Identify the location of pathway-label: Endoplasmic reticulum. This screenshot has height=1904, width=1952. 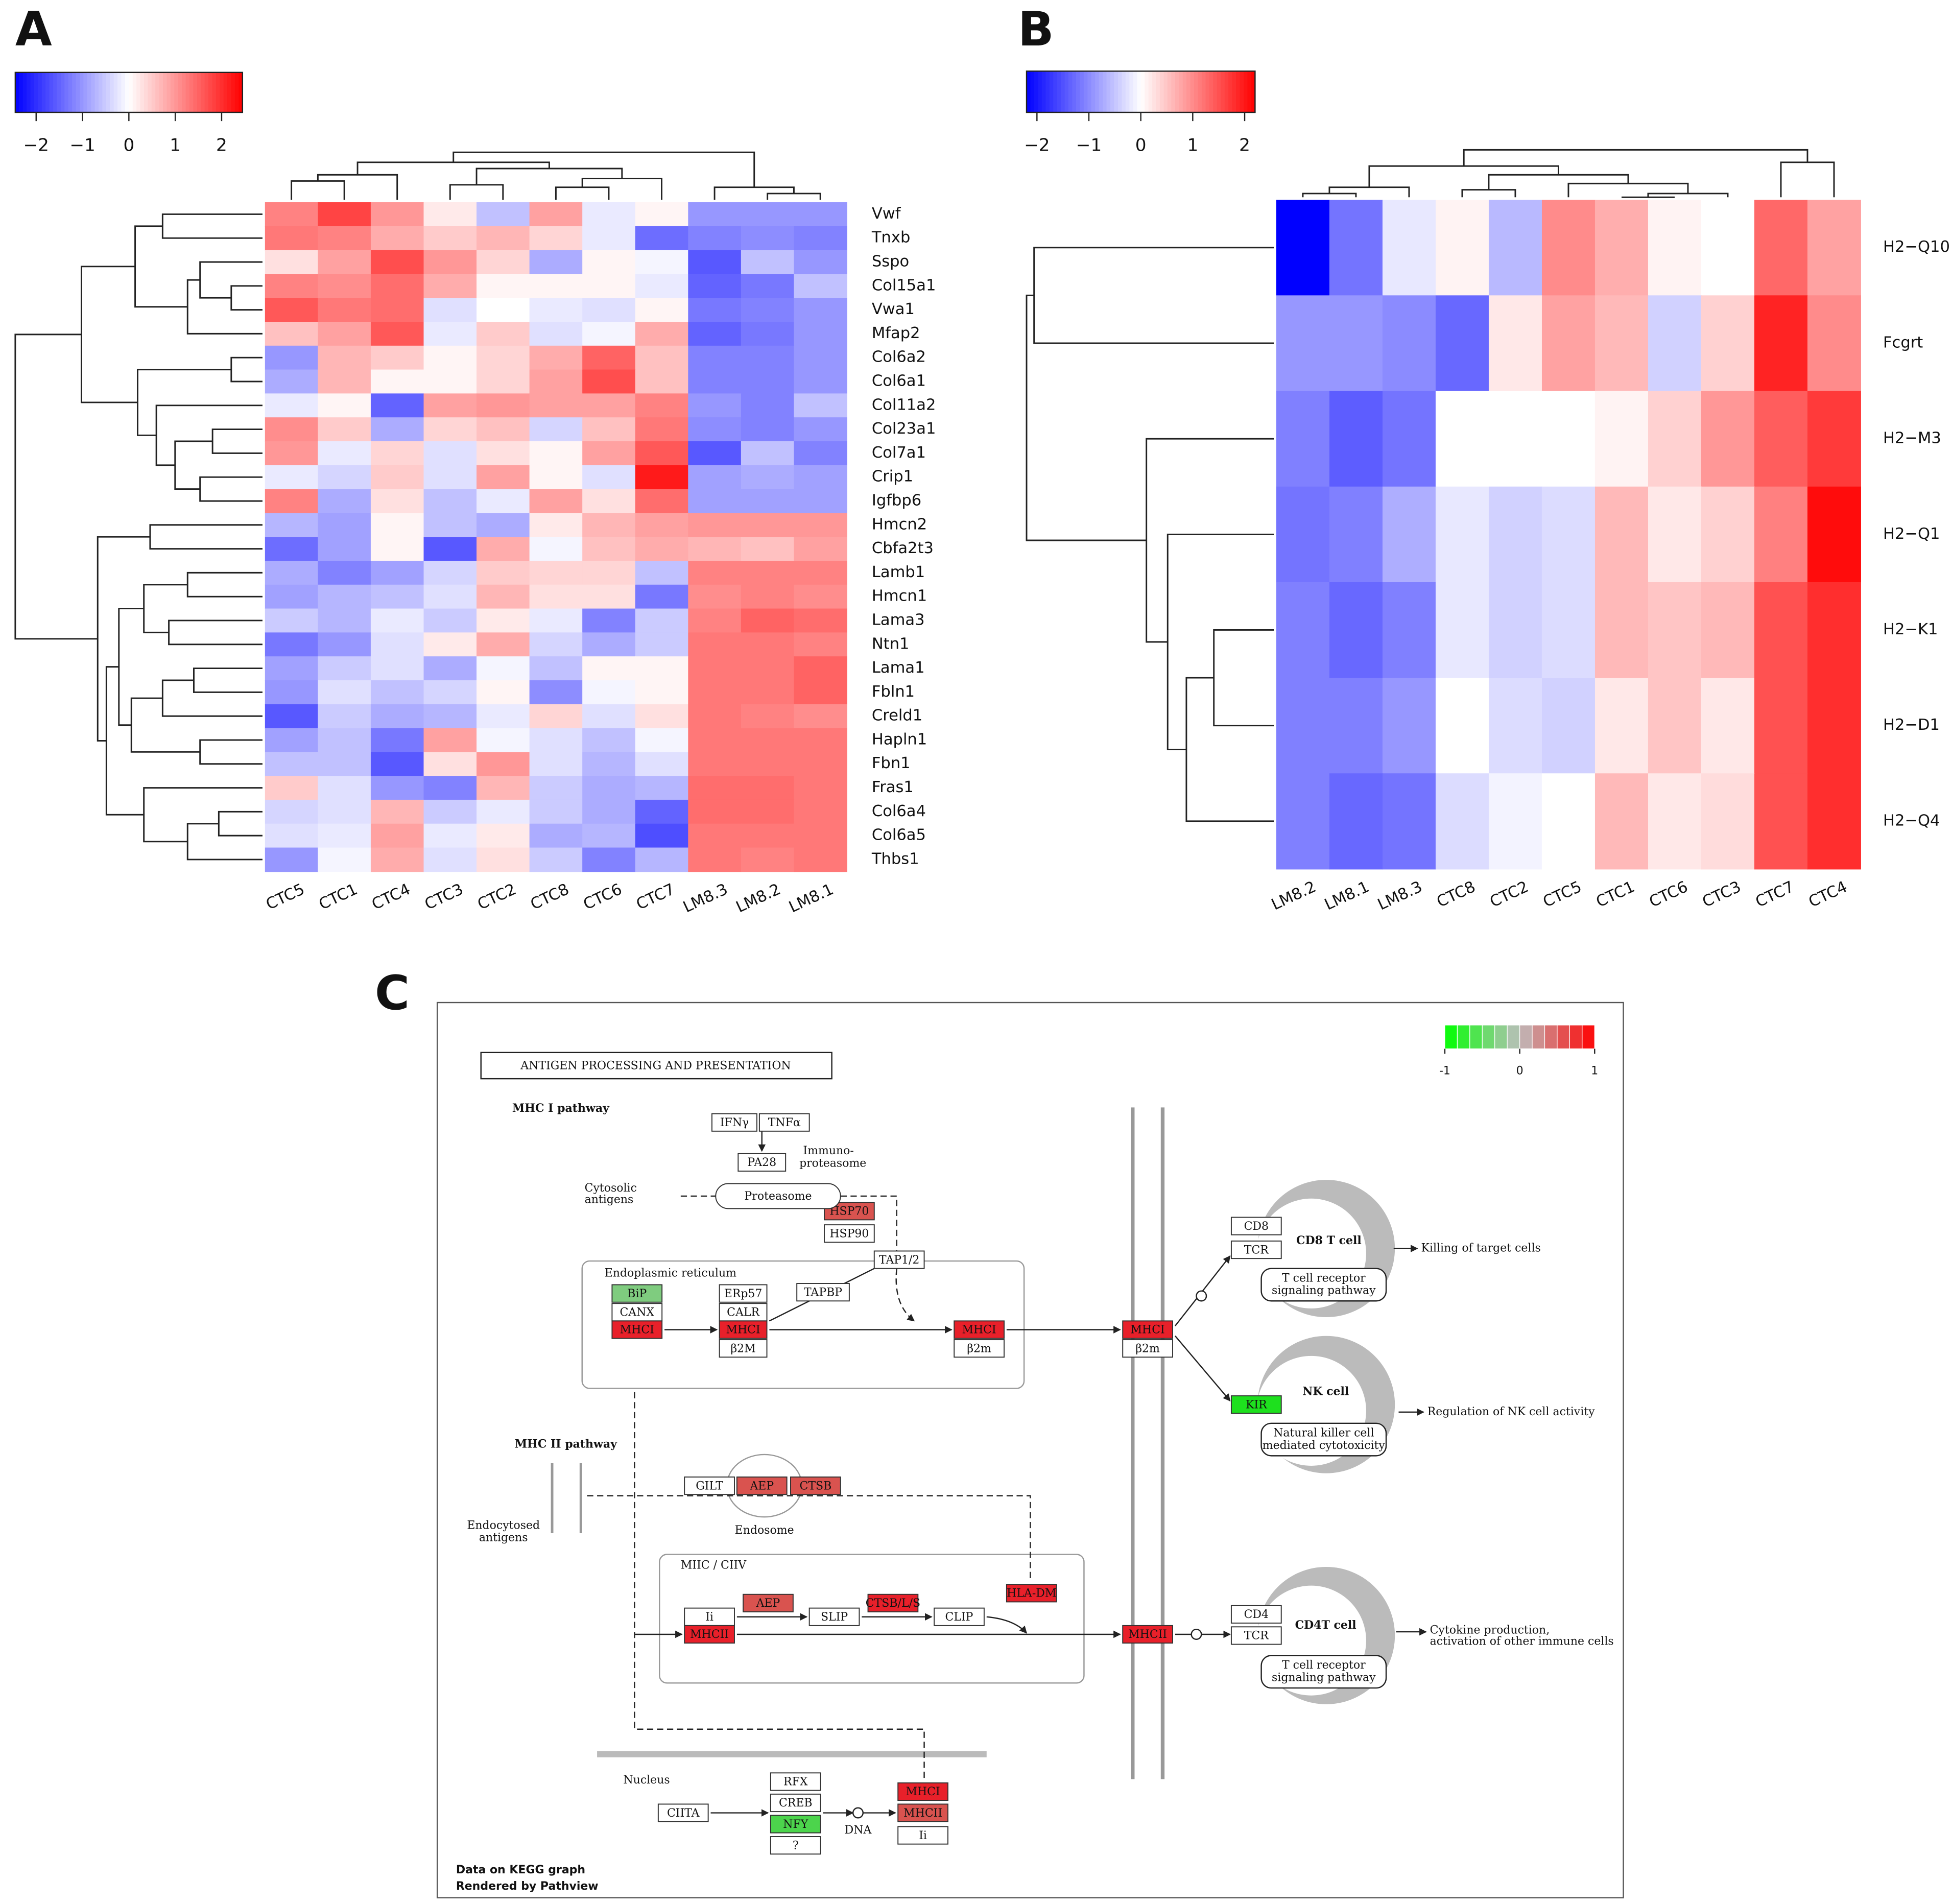
(670, 1273).